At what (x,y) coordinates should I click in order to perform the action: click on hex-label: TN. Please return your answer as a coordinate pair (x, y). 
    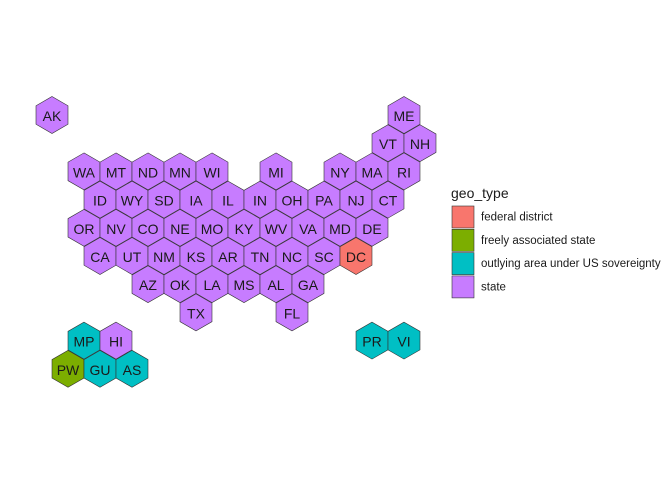
    Looking at the image, I should click on (260, 257).